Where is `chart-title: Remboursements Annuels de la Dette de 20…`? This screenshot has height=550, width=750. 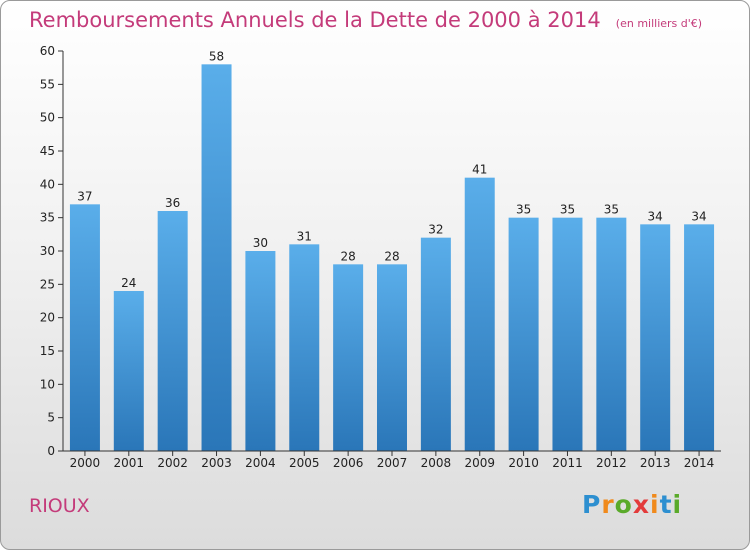
chart-title: Remboursements Annuels de la Dette de 20… is located at coordinates (315, 20).